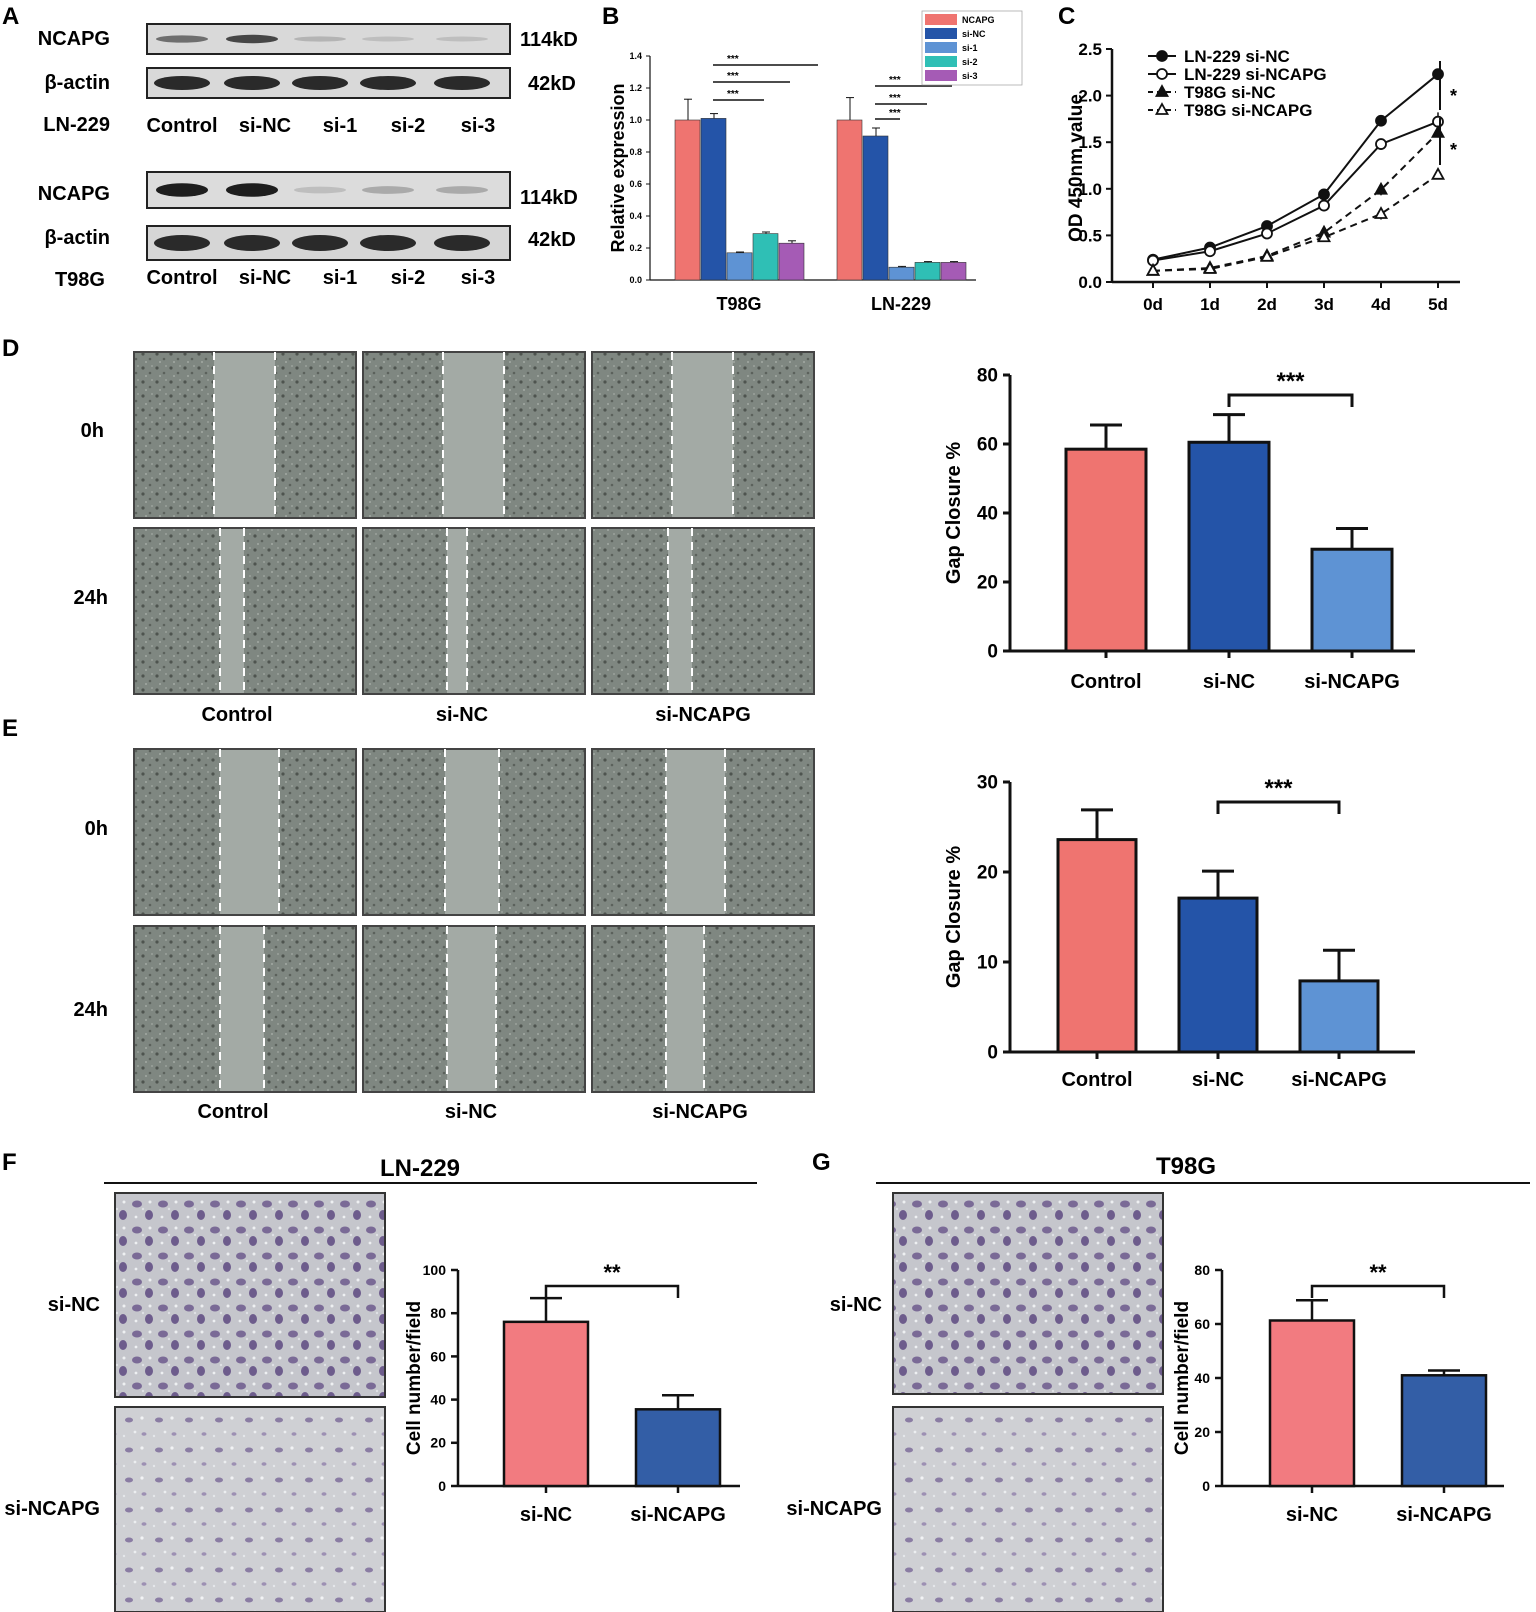 This screenshot has width=1536, height=1612. What do you see at coordinates (1186, 1166) in the screenshot?
I see `section-title: T98G` at bounding box center [1186, 1166].